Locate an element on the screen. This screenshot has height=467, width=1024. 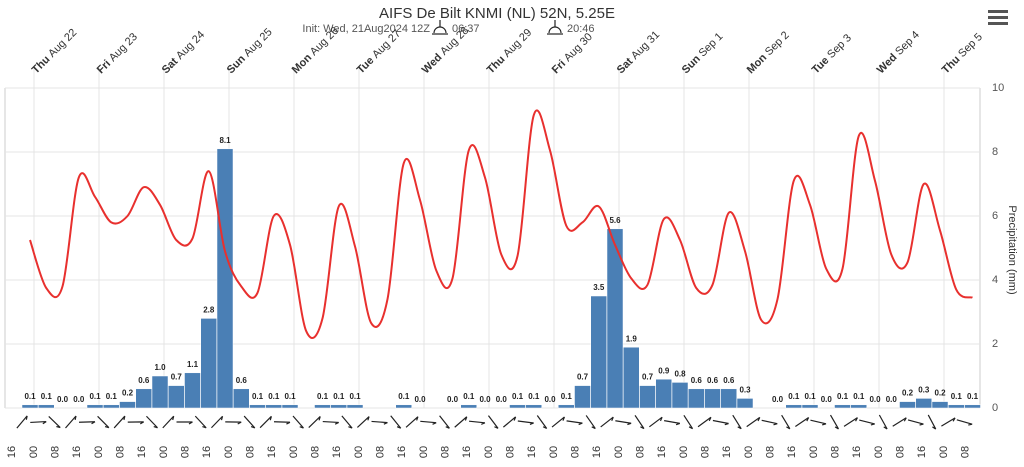
day-label: Fri Aug 30 is located at coordinates (572, 53).